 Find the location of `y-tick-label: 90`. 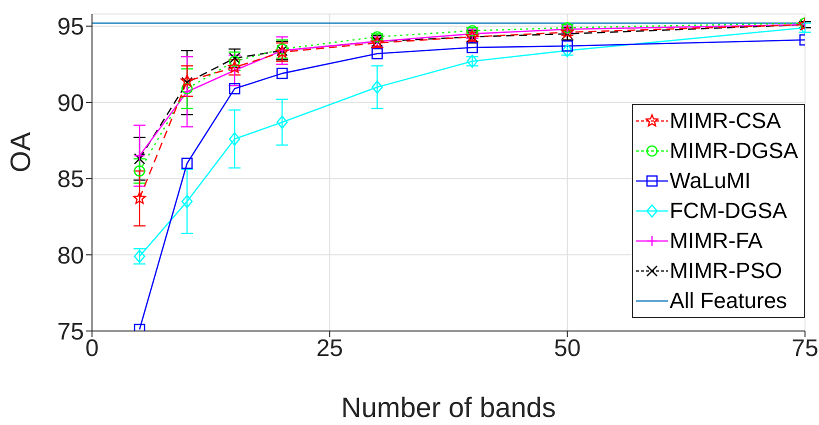

y-tick-label: 90 is located at coordinates (70, 103).